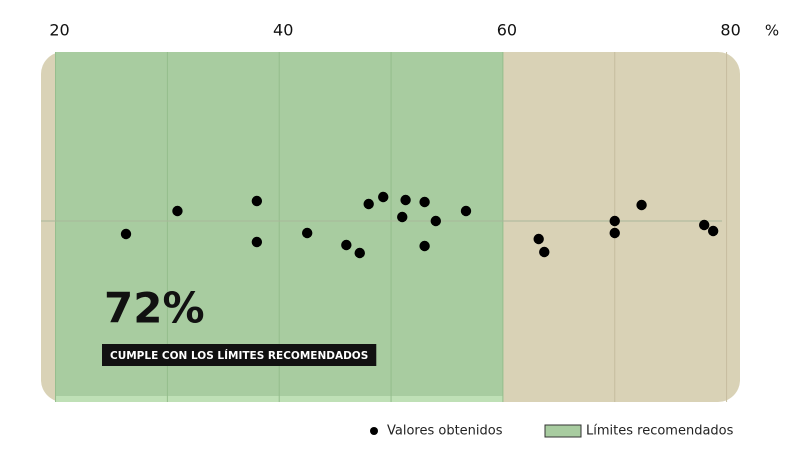 The image size is (800, 466). I want to click on caption-background, so click(239, 355).